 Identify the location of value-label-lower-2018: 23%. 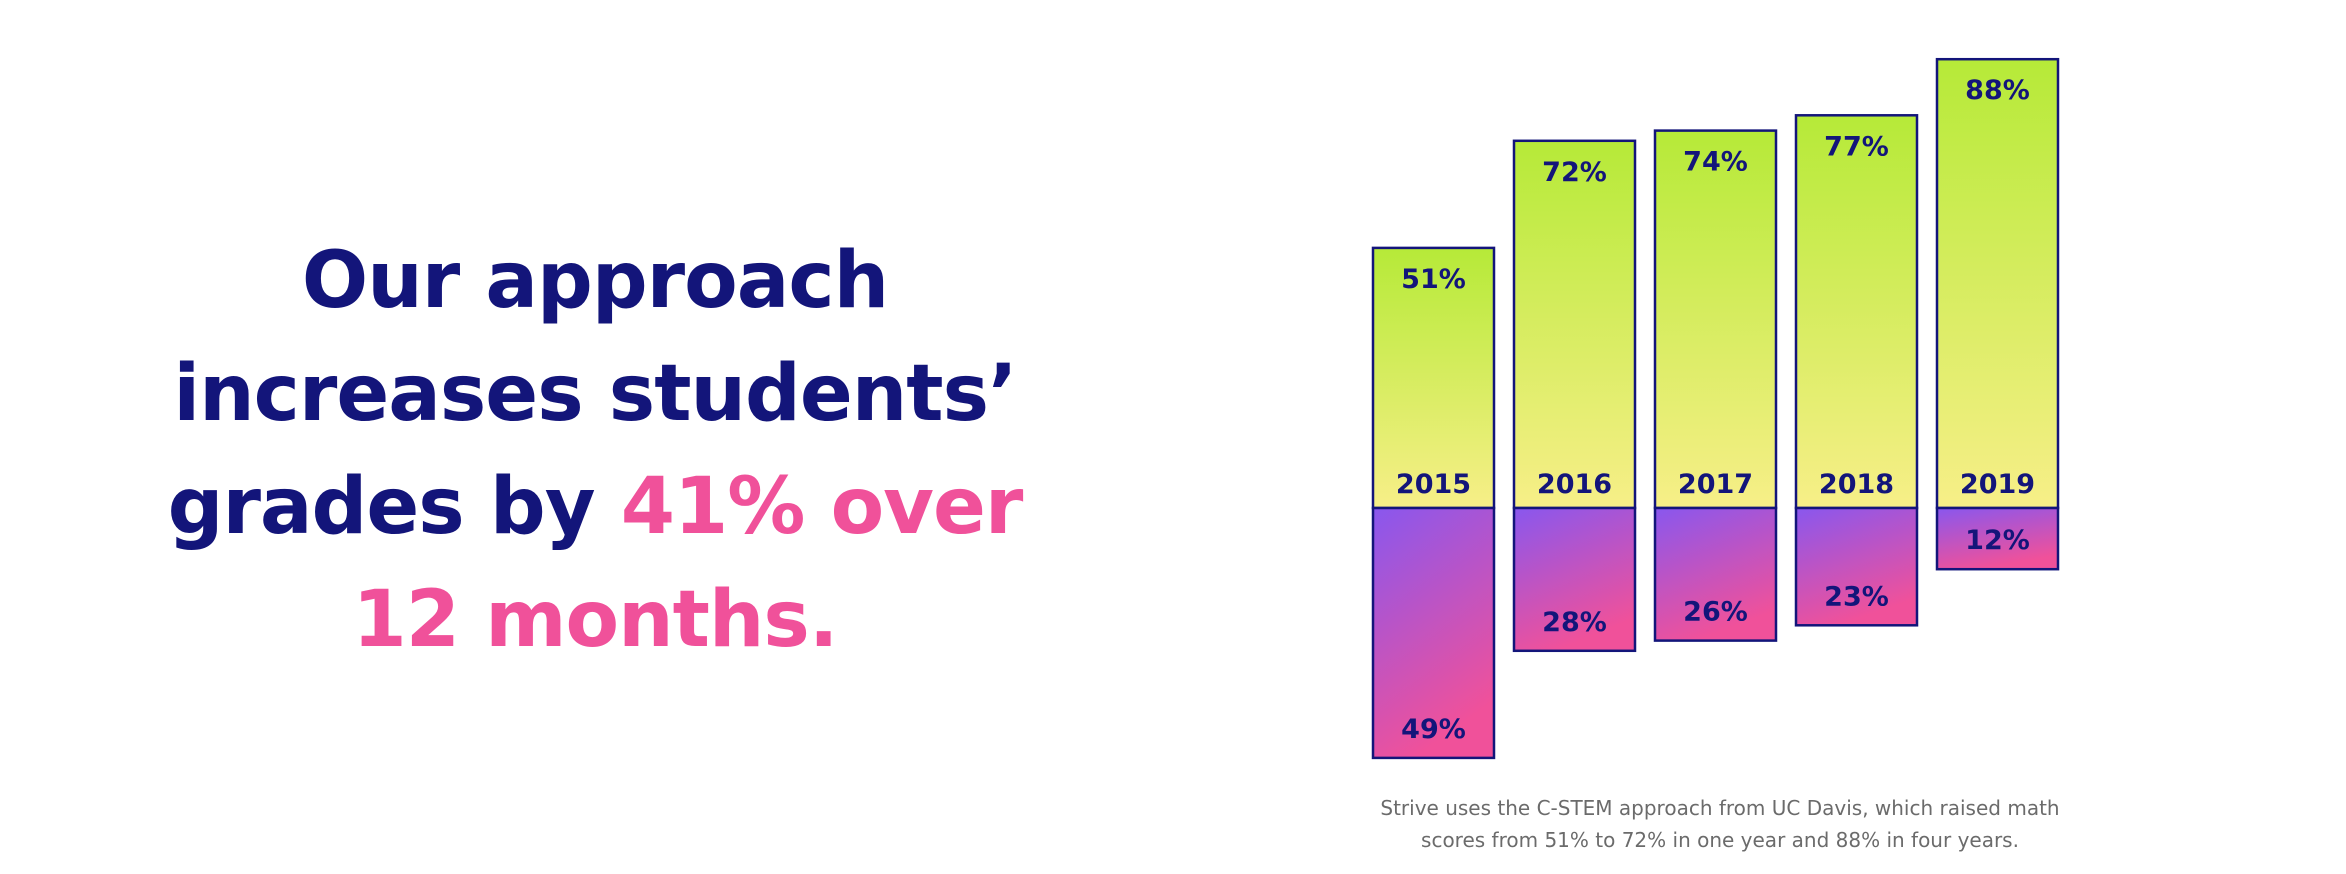
(1856, 596).